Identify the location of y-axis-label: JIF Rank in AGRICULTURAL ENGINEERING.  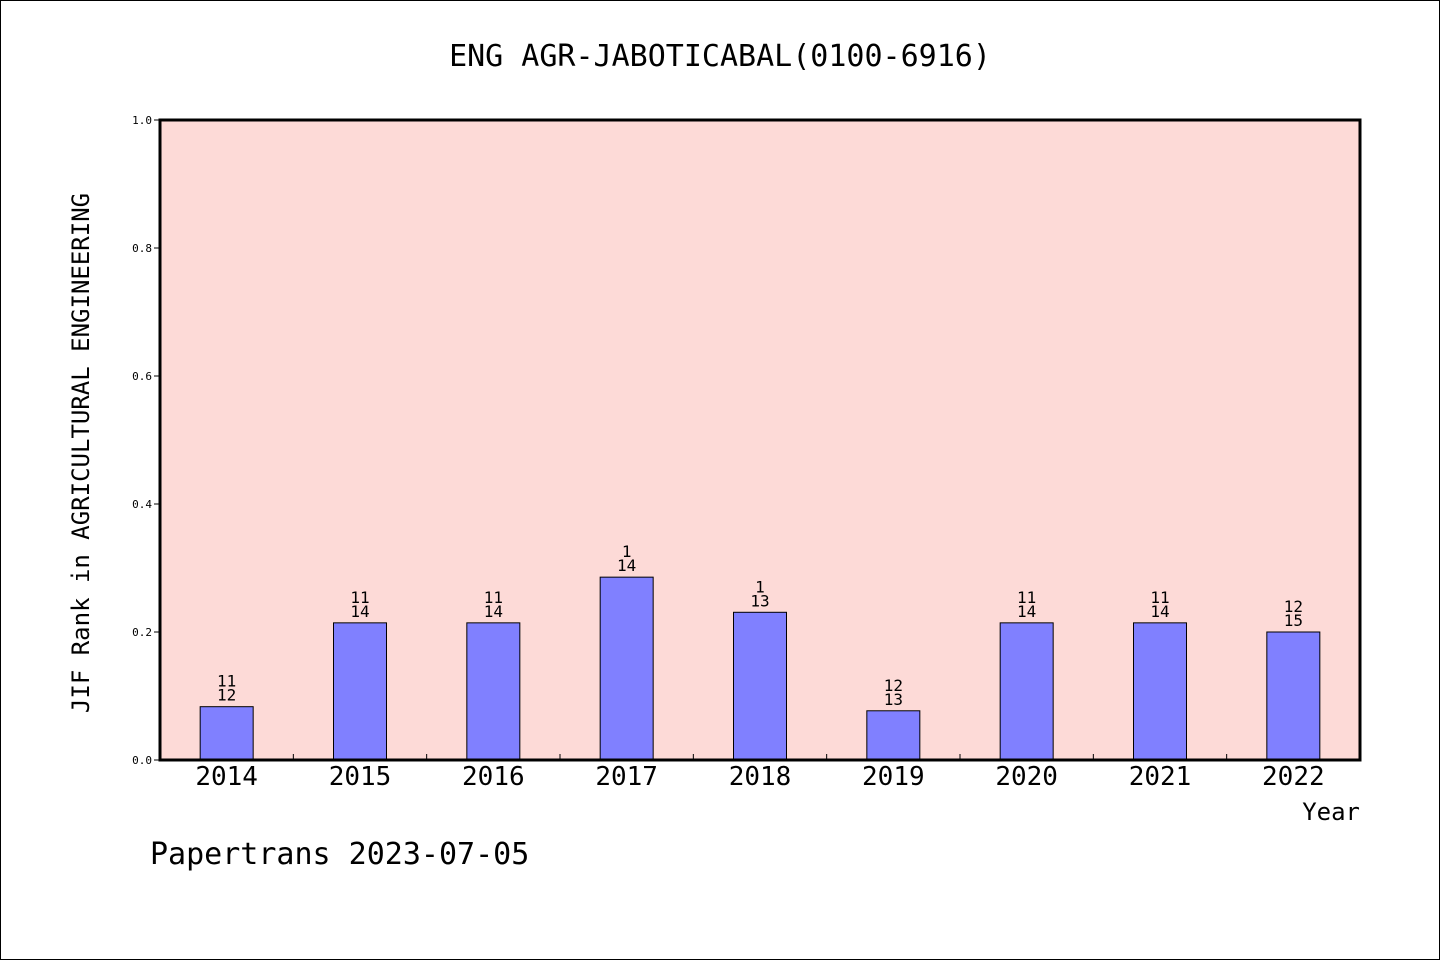
(81, 453).